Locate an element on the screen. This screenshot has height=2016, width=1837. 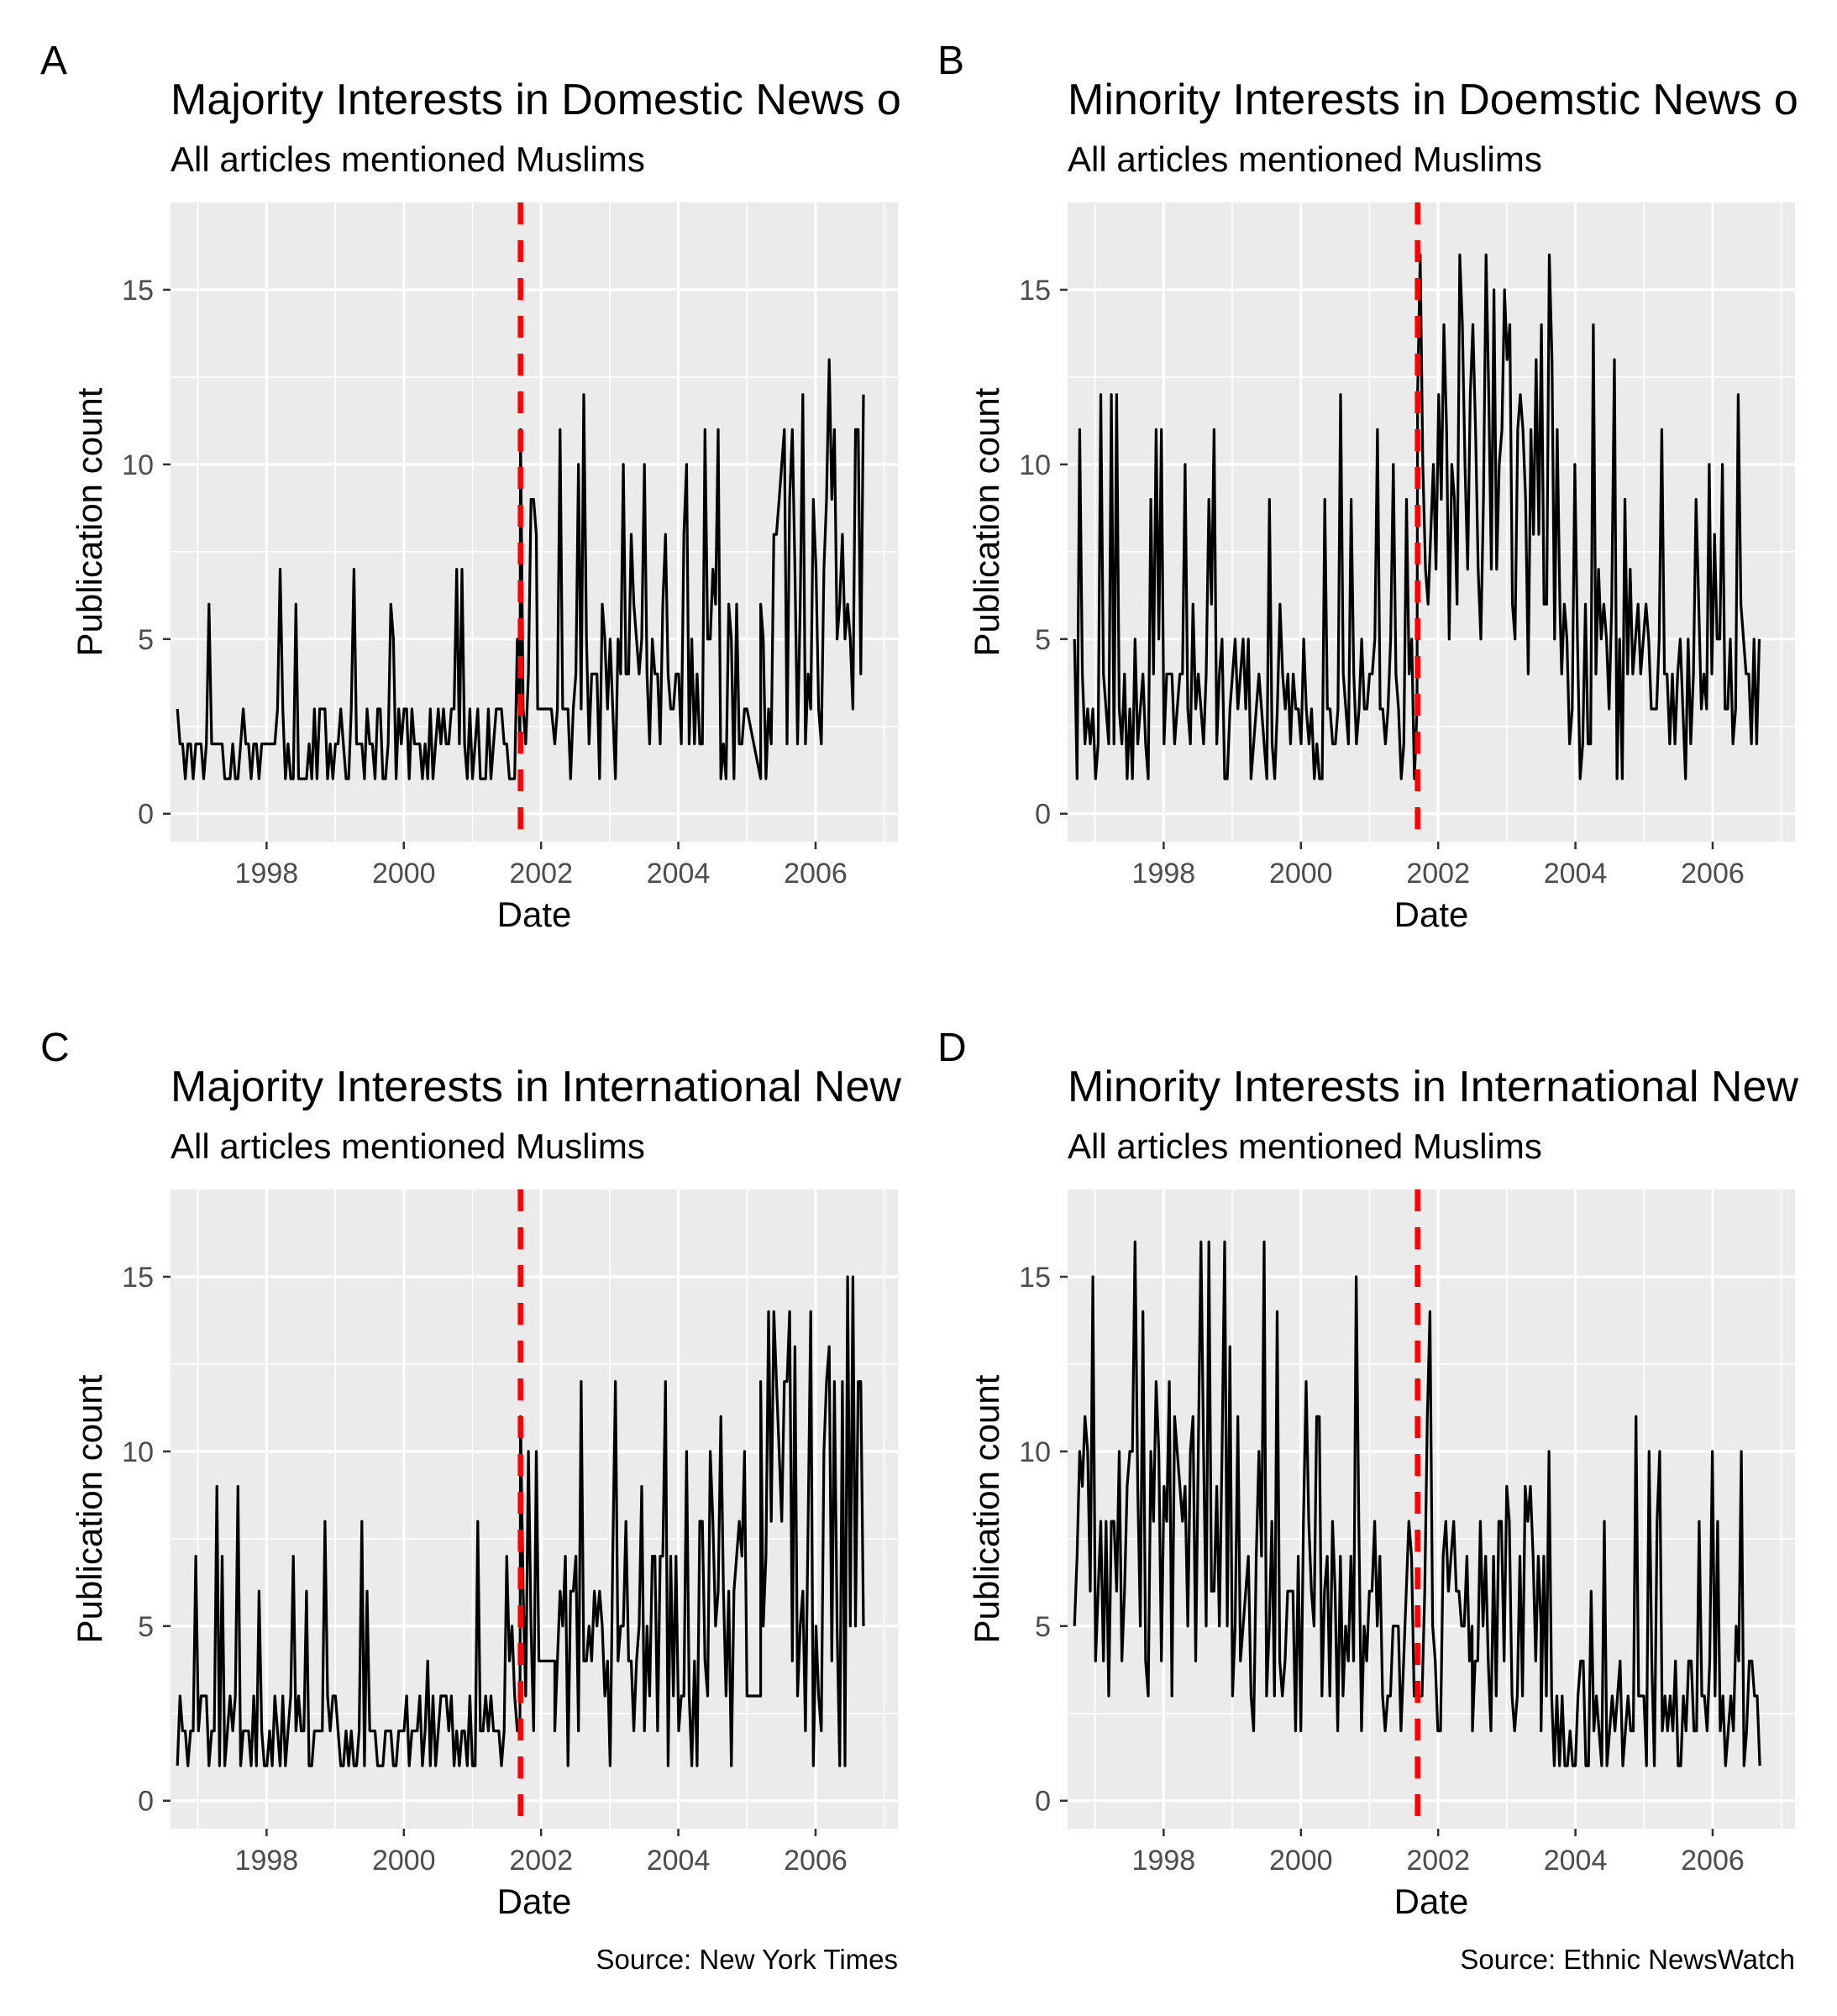
chart-title: Minority Interests in International New is located at coordinates (1433, 1087).